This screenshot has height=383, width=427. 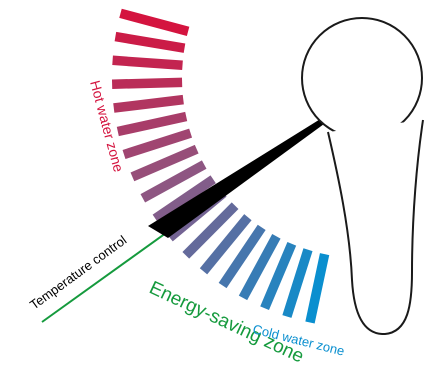 I want to click on temperature-control-wedge, so click(x=236, y=178).